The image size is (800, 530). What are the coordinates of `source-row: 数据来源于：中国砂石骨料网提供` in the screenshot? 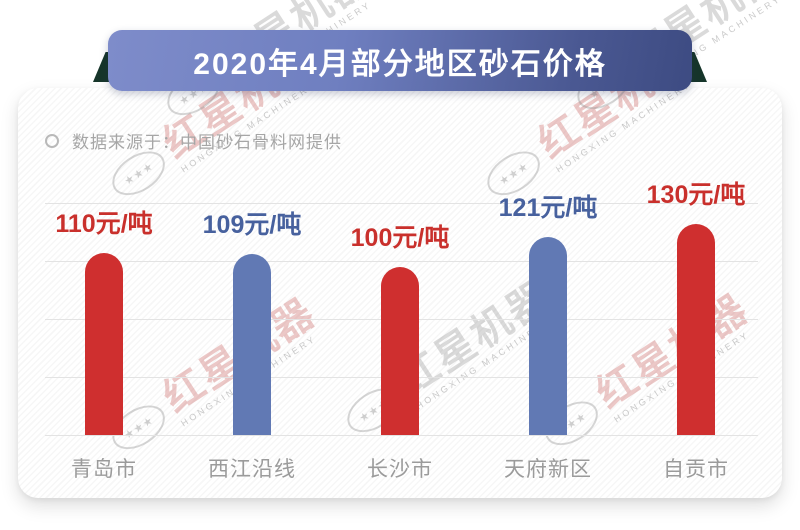 It's located at (193, 140).